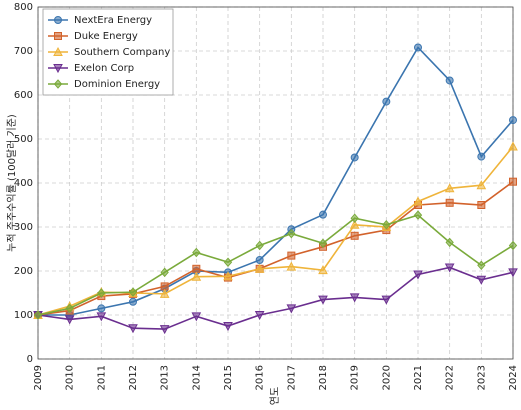 This screenshot has width=521, height=410. What do you see at coordinates (291, 377) in the screenshot?
I see `x-tick-label: 2017` at bounding box center [291, 377].